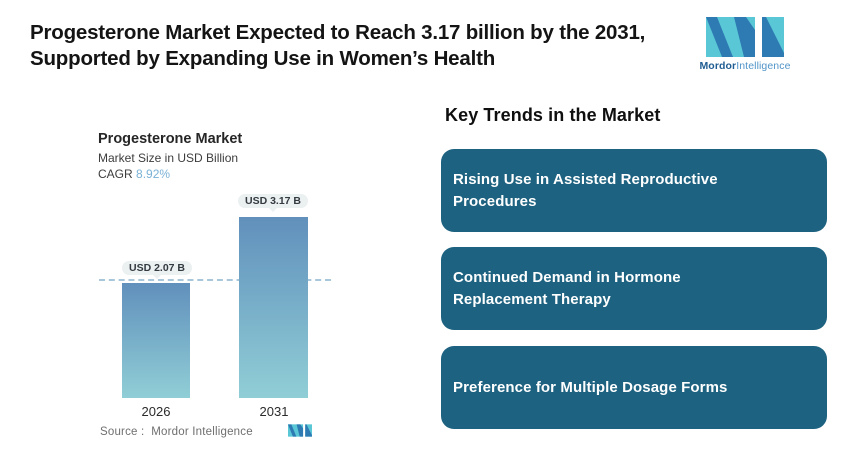  Describe the element at coordinates (168, 158) in the screenshot. I see `chart-subtitle: Market Size in USD Billion` at that location.